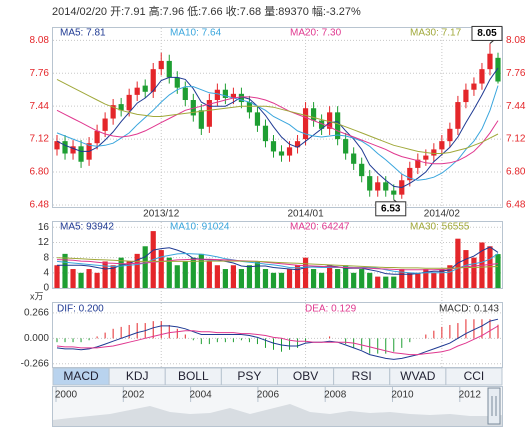  Describe the element at coordinates (40, 40) in the screenshot. I see `y-tick-label: 8.08` at that location.